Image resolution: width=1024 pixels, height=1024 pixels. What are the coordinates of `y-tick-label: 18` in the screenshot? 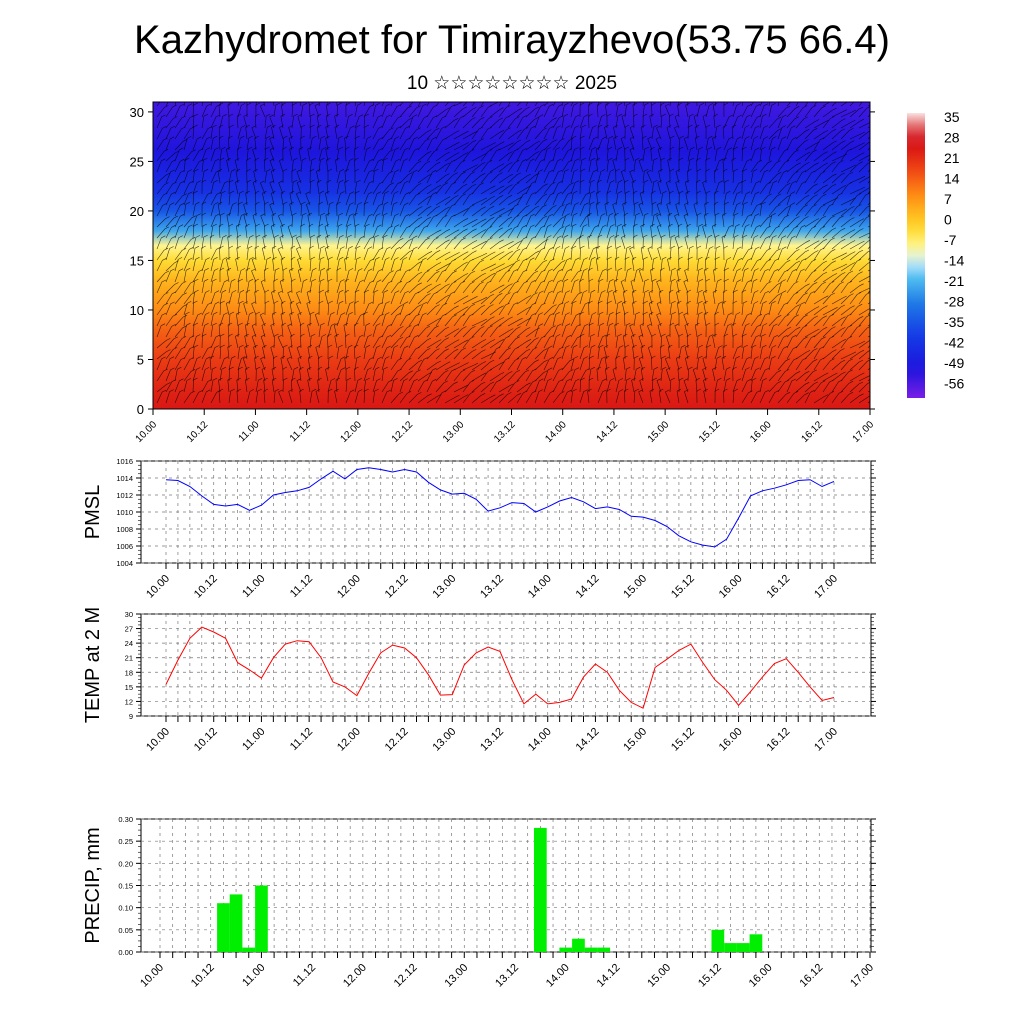 It's located at (129, 672).